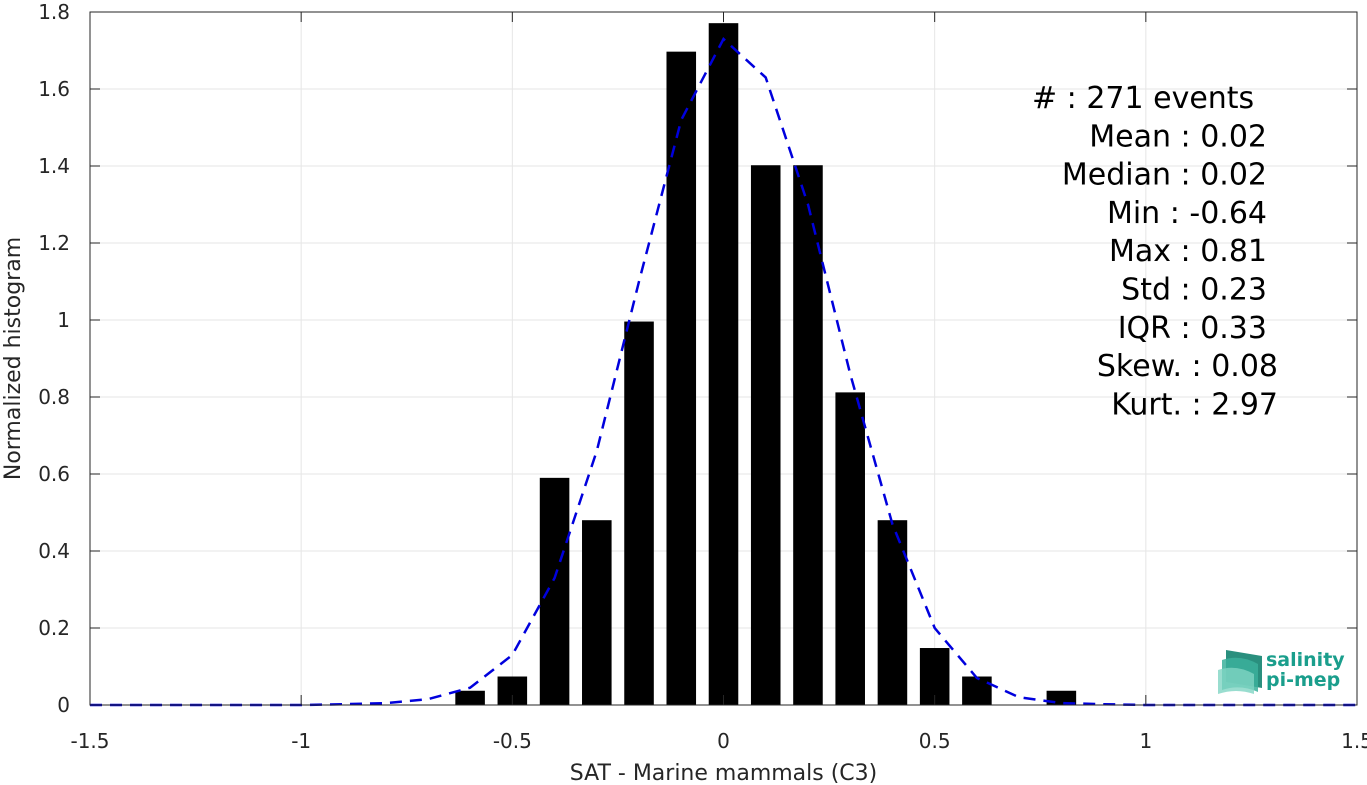  I want to click on stat-line: Mean : 0.02, so click(1178, 136).